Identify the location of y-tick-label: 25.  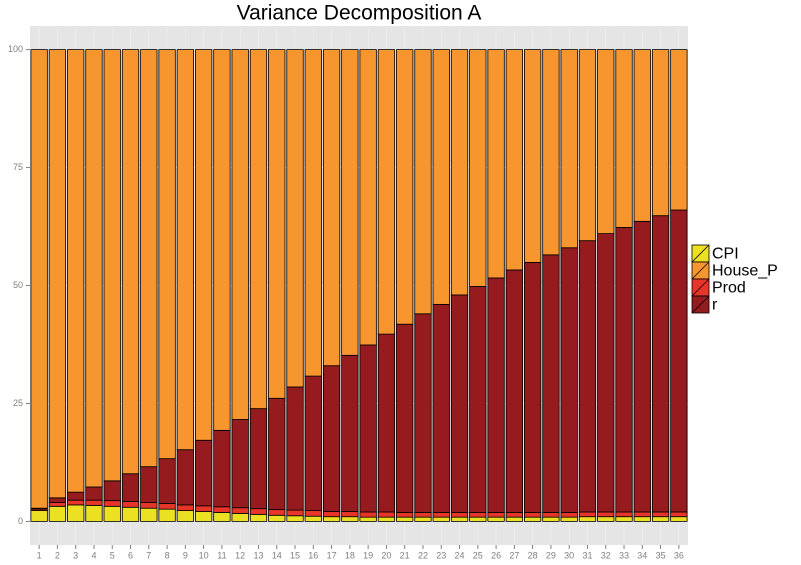
(18, 403).